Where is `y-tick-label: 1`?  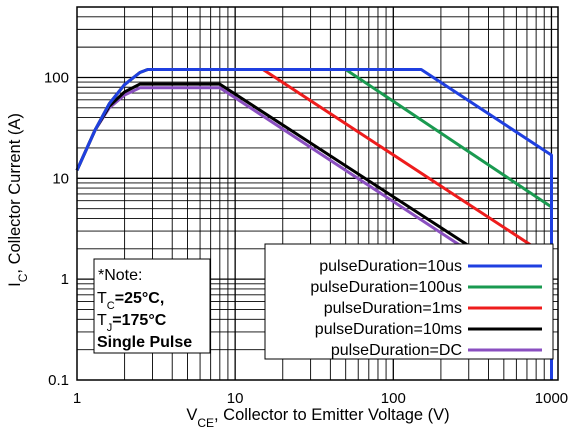
y-tick-label: 1 is located at coordinates (65, 279).